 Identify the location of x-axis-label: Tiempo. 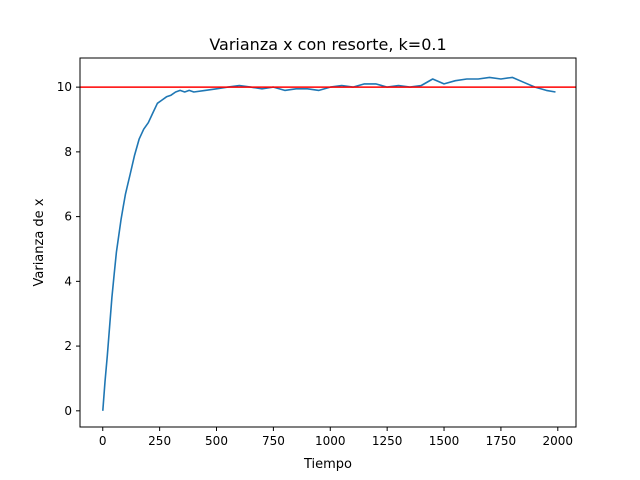
(327, 464).